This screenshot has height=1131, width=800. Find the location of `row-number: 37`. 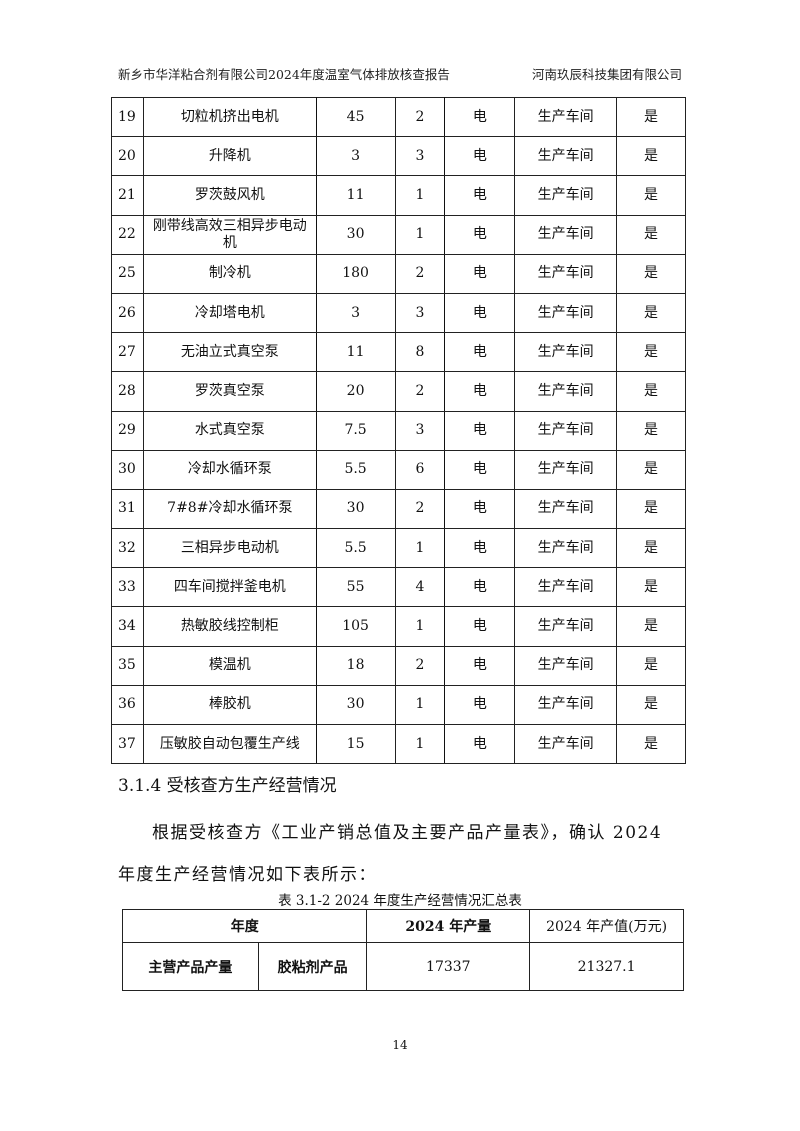

row-number: 37 is located at coordinates (127, 744).